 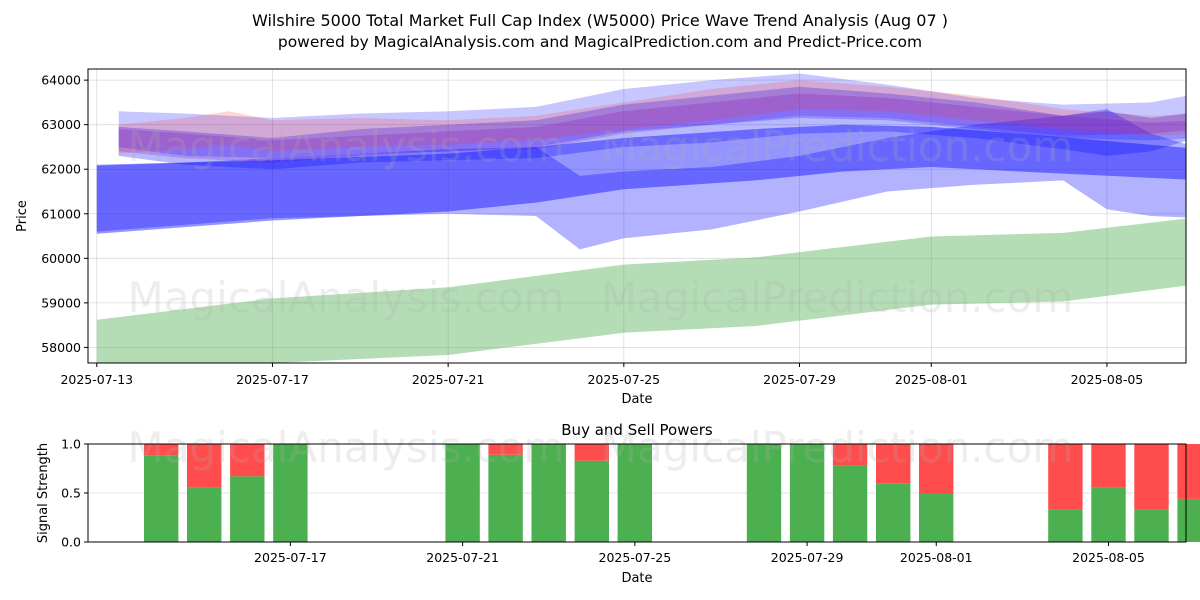 What do you see at coordinates (61, 213) in the screenshot?
I see `price-y-tick-label: 61000` at bounding box center [61, 213].